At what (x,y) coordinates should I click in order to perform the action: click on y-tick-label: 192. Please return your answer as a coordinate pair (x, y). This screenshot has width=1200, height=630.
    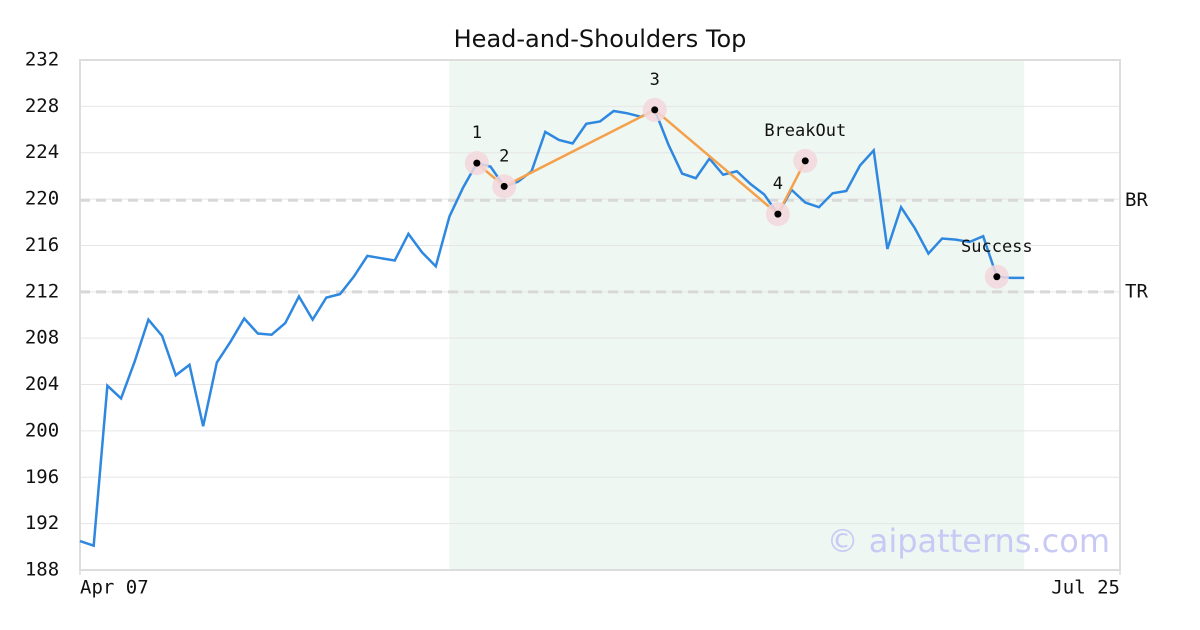
    Looking at the image, I should click on (42, 523).